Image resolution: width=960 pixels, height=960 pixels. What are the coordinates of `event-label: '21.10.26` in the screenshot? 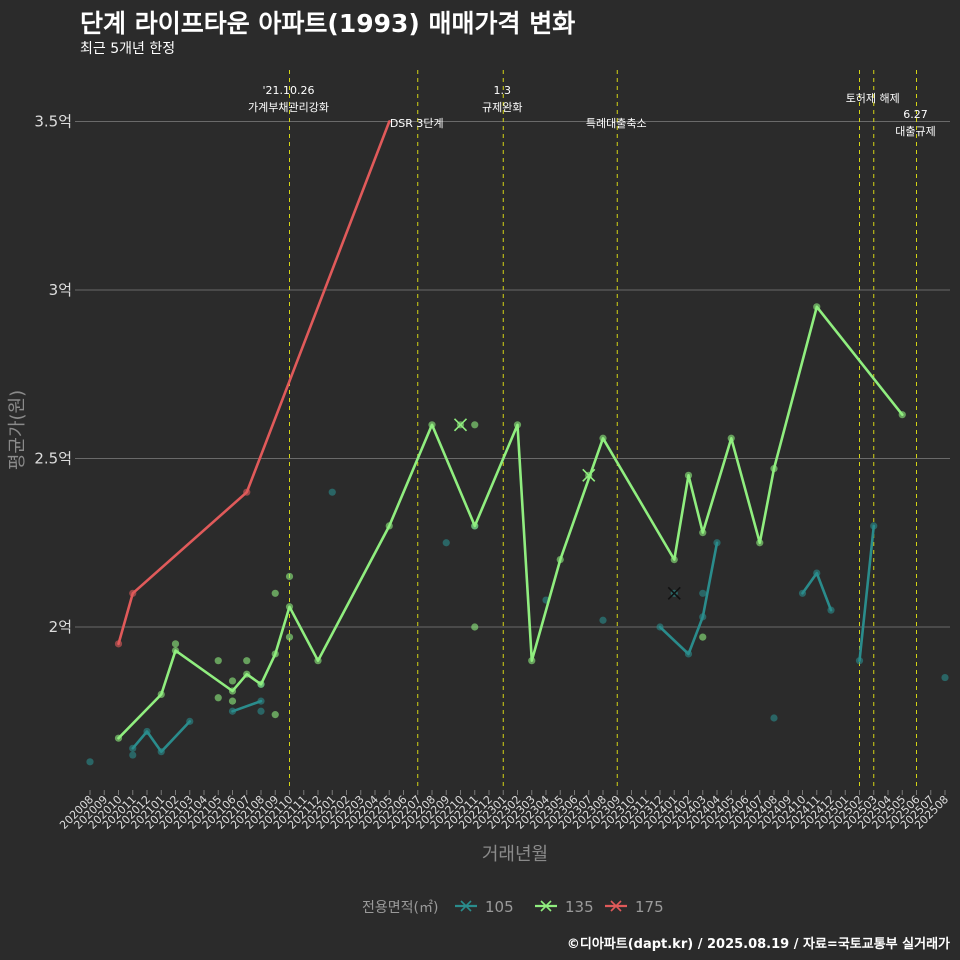 It's located at (288, 90).